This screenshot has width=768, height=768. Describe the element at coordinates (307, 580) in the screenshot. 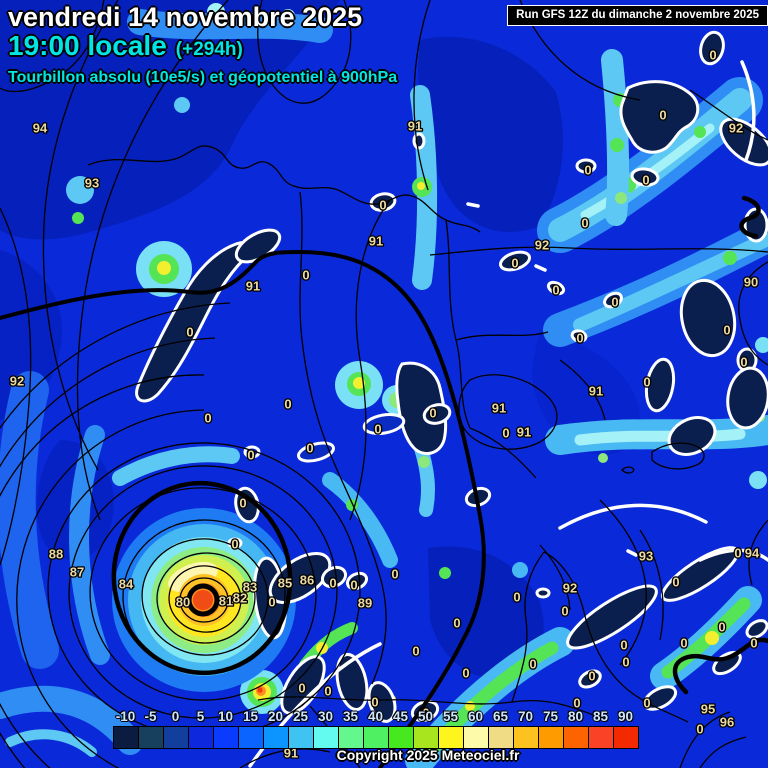

I see `contour-label: 86` at that location.